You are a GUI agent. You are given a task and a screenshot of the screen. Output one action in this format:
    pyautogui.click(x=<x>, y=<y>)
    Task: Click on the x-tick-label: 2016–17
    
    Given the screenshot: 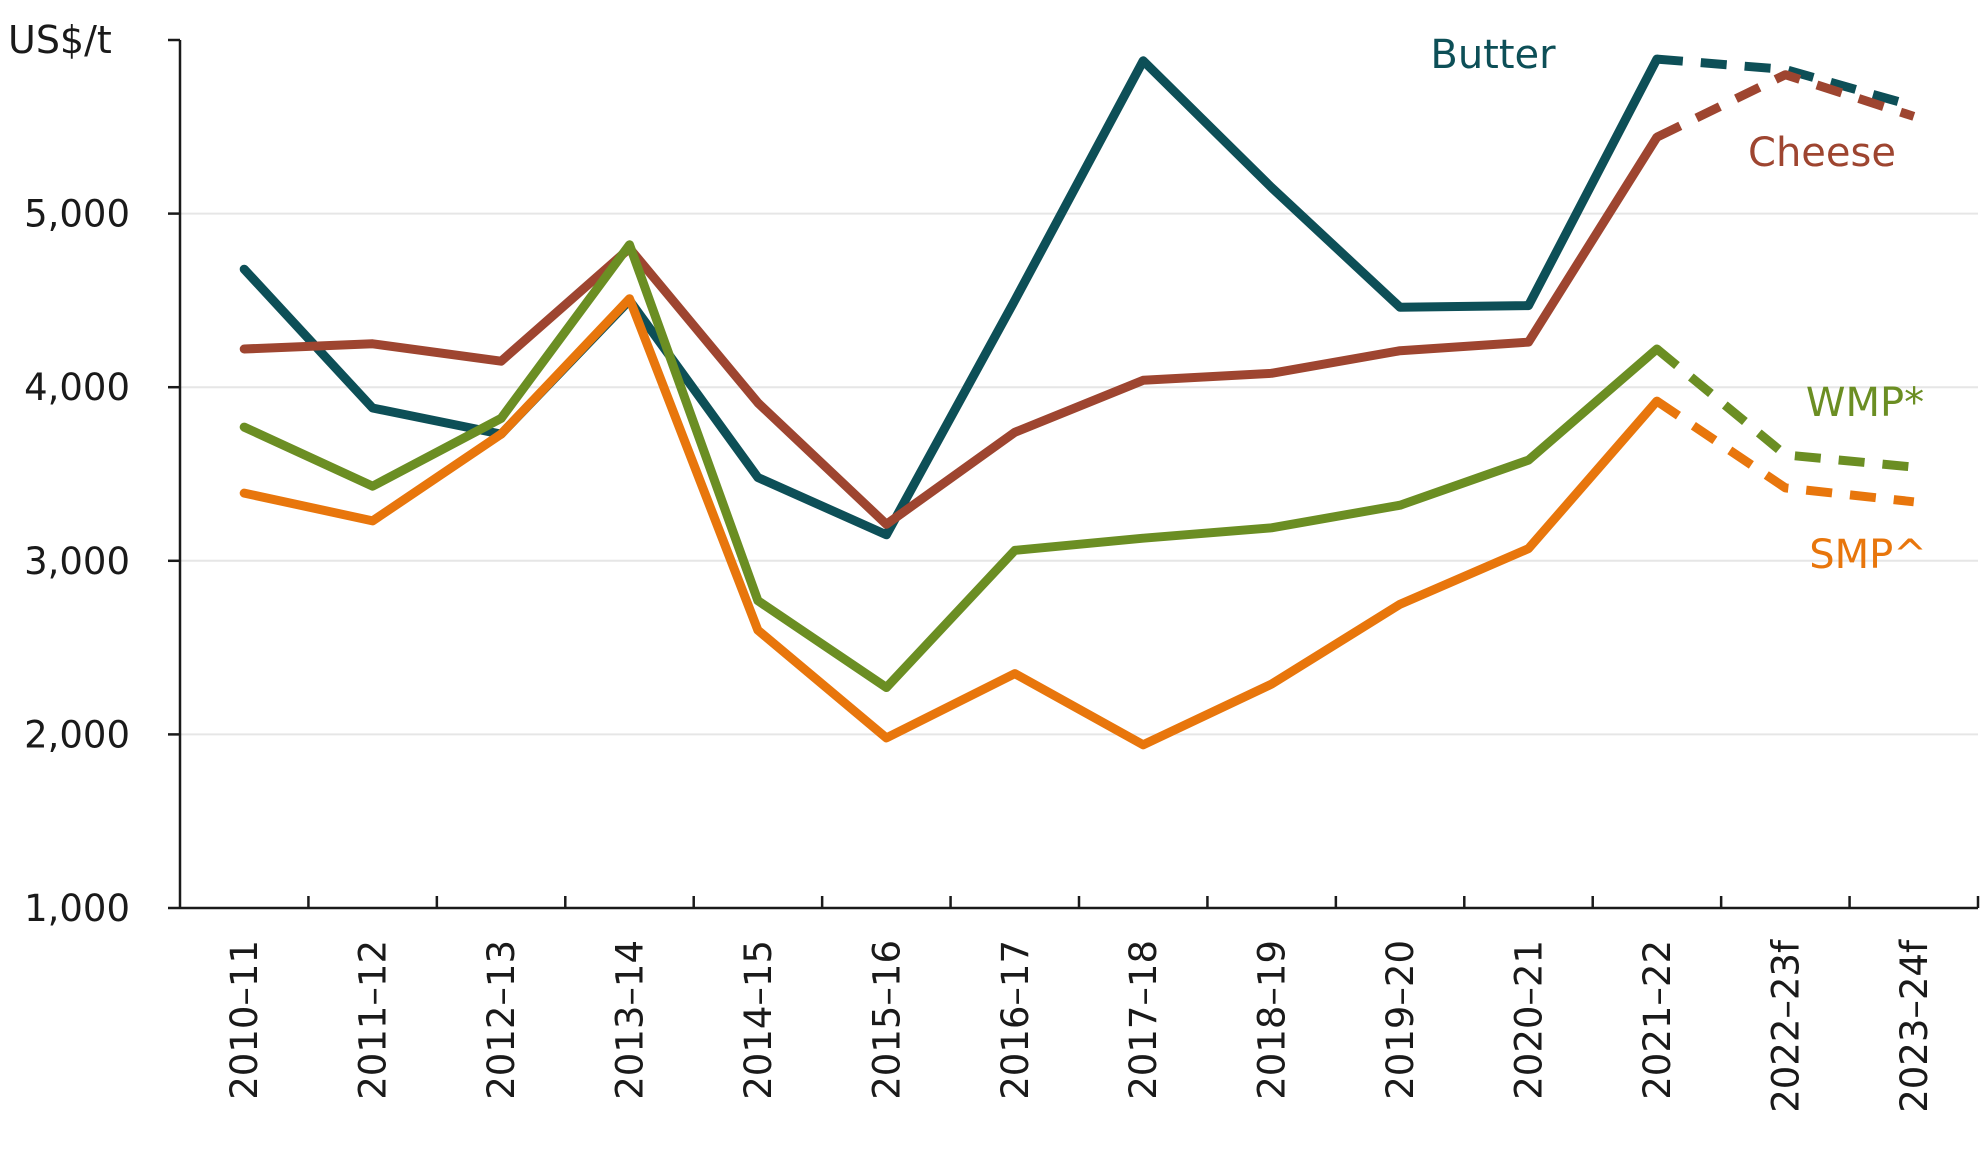 What is the action you would take?
    pyautogui.click(x=1015, y=1020)
    